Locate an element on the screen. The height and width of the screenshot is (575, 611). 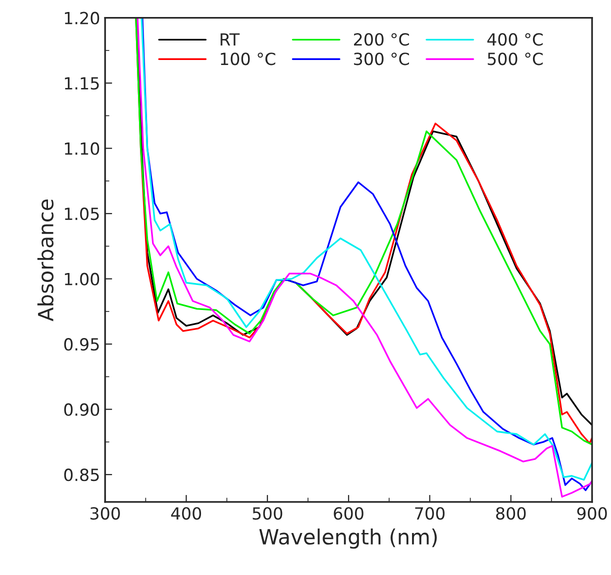
legend-label: 200 °C is located at coordinates (381, 39).